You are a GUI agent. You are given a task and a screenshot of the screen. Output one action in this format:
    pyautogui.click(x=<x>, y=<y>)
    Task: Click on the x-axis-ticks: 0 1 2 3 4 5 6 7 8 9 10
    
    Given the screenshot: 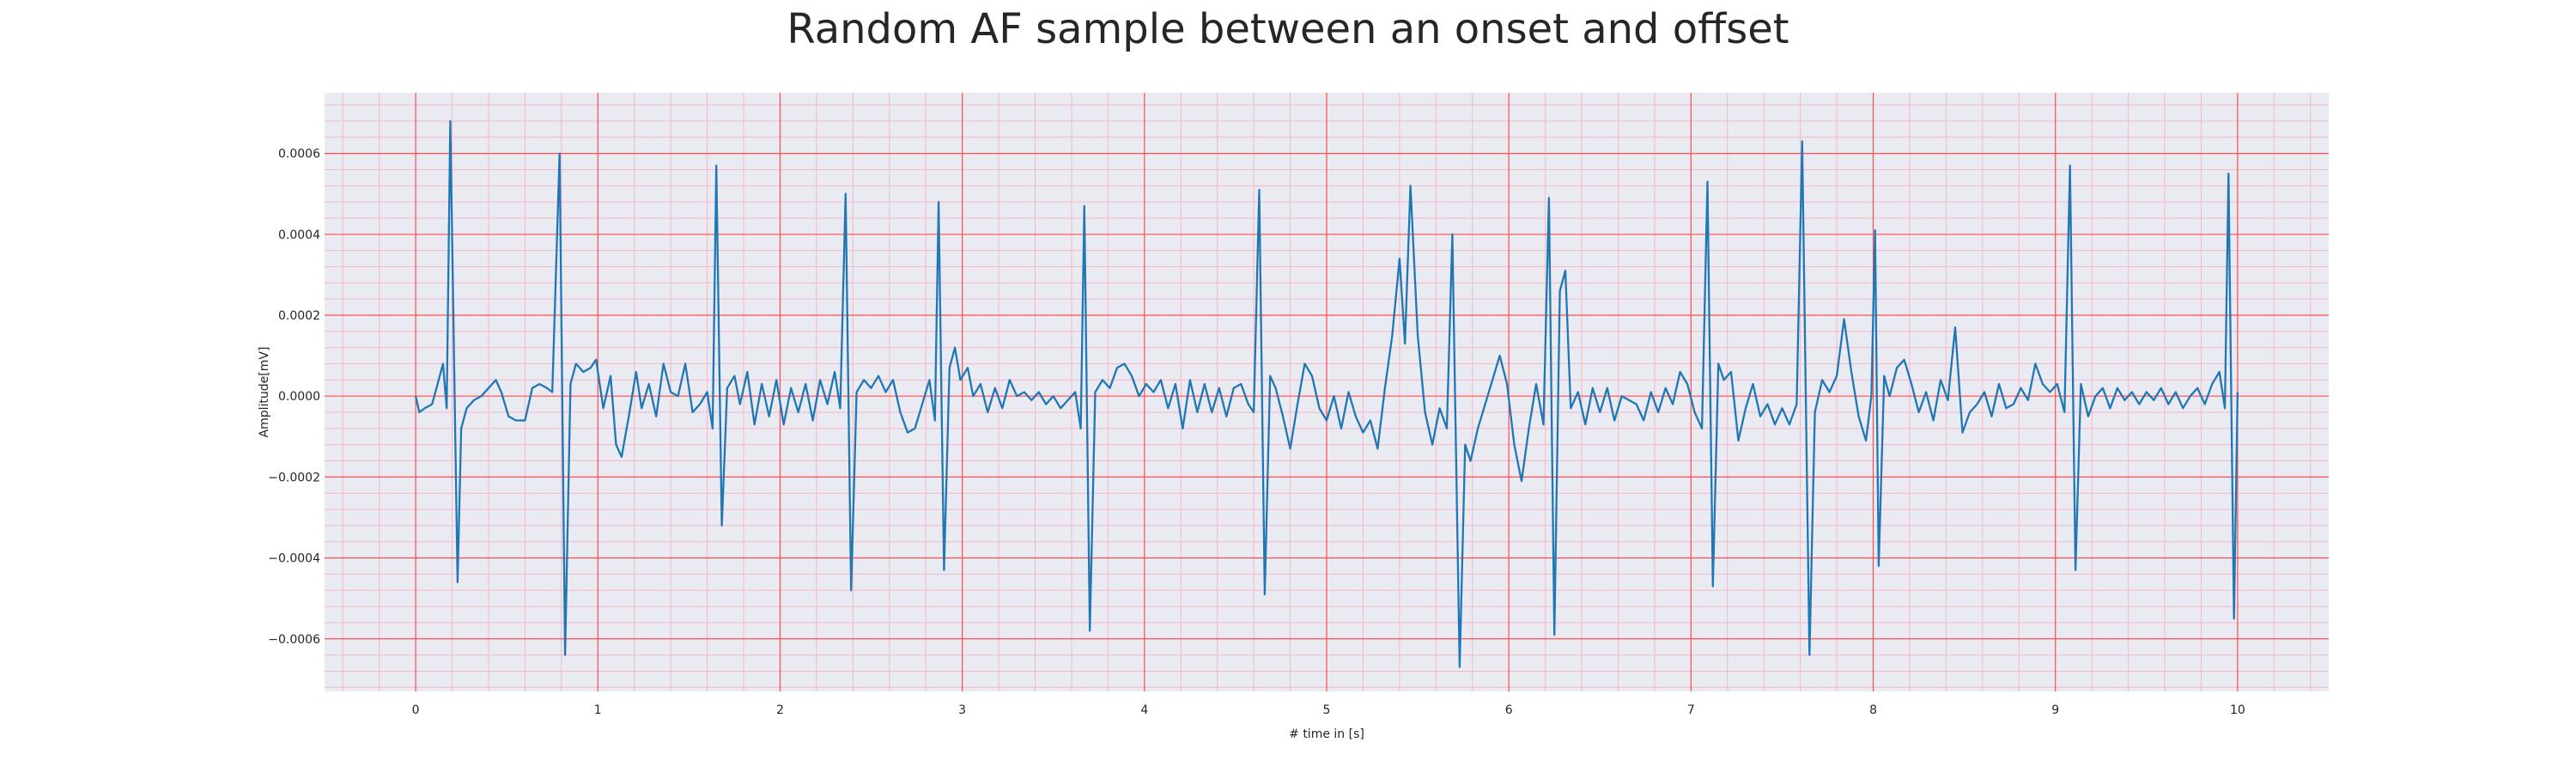 What is the action you would take?
    pyautogui.click(x=1328, y=710)
    